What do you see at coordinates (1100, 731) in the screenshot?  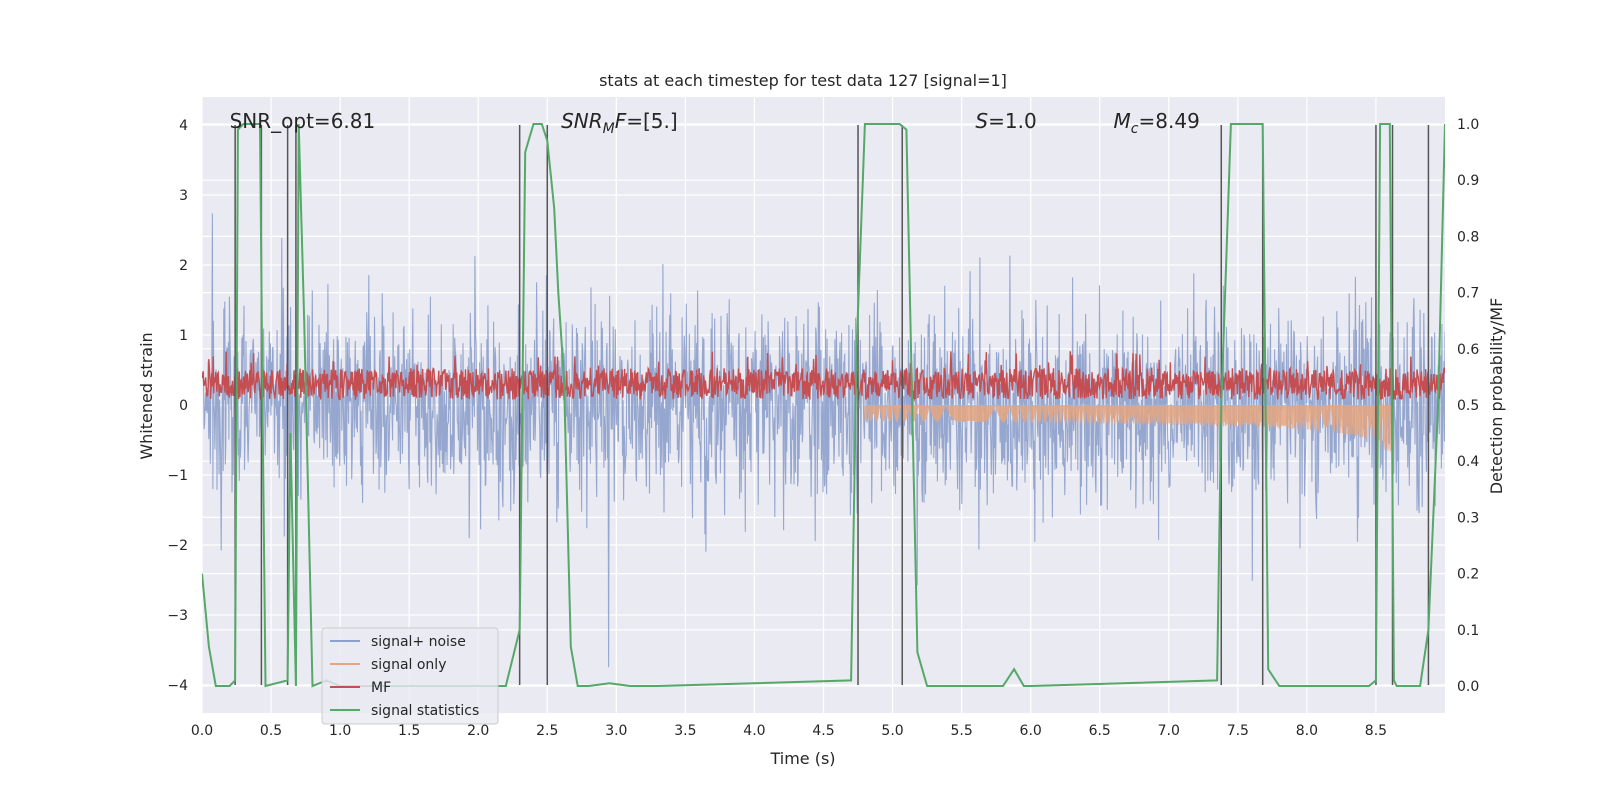 I see `x-tick-label: 6.5` at bounding box center [1100, 731].